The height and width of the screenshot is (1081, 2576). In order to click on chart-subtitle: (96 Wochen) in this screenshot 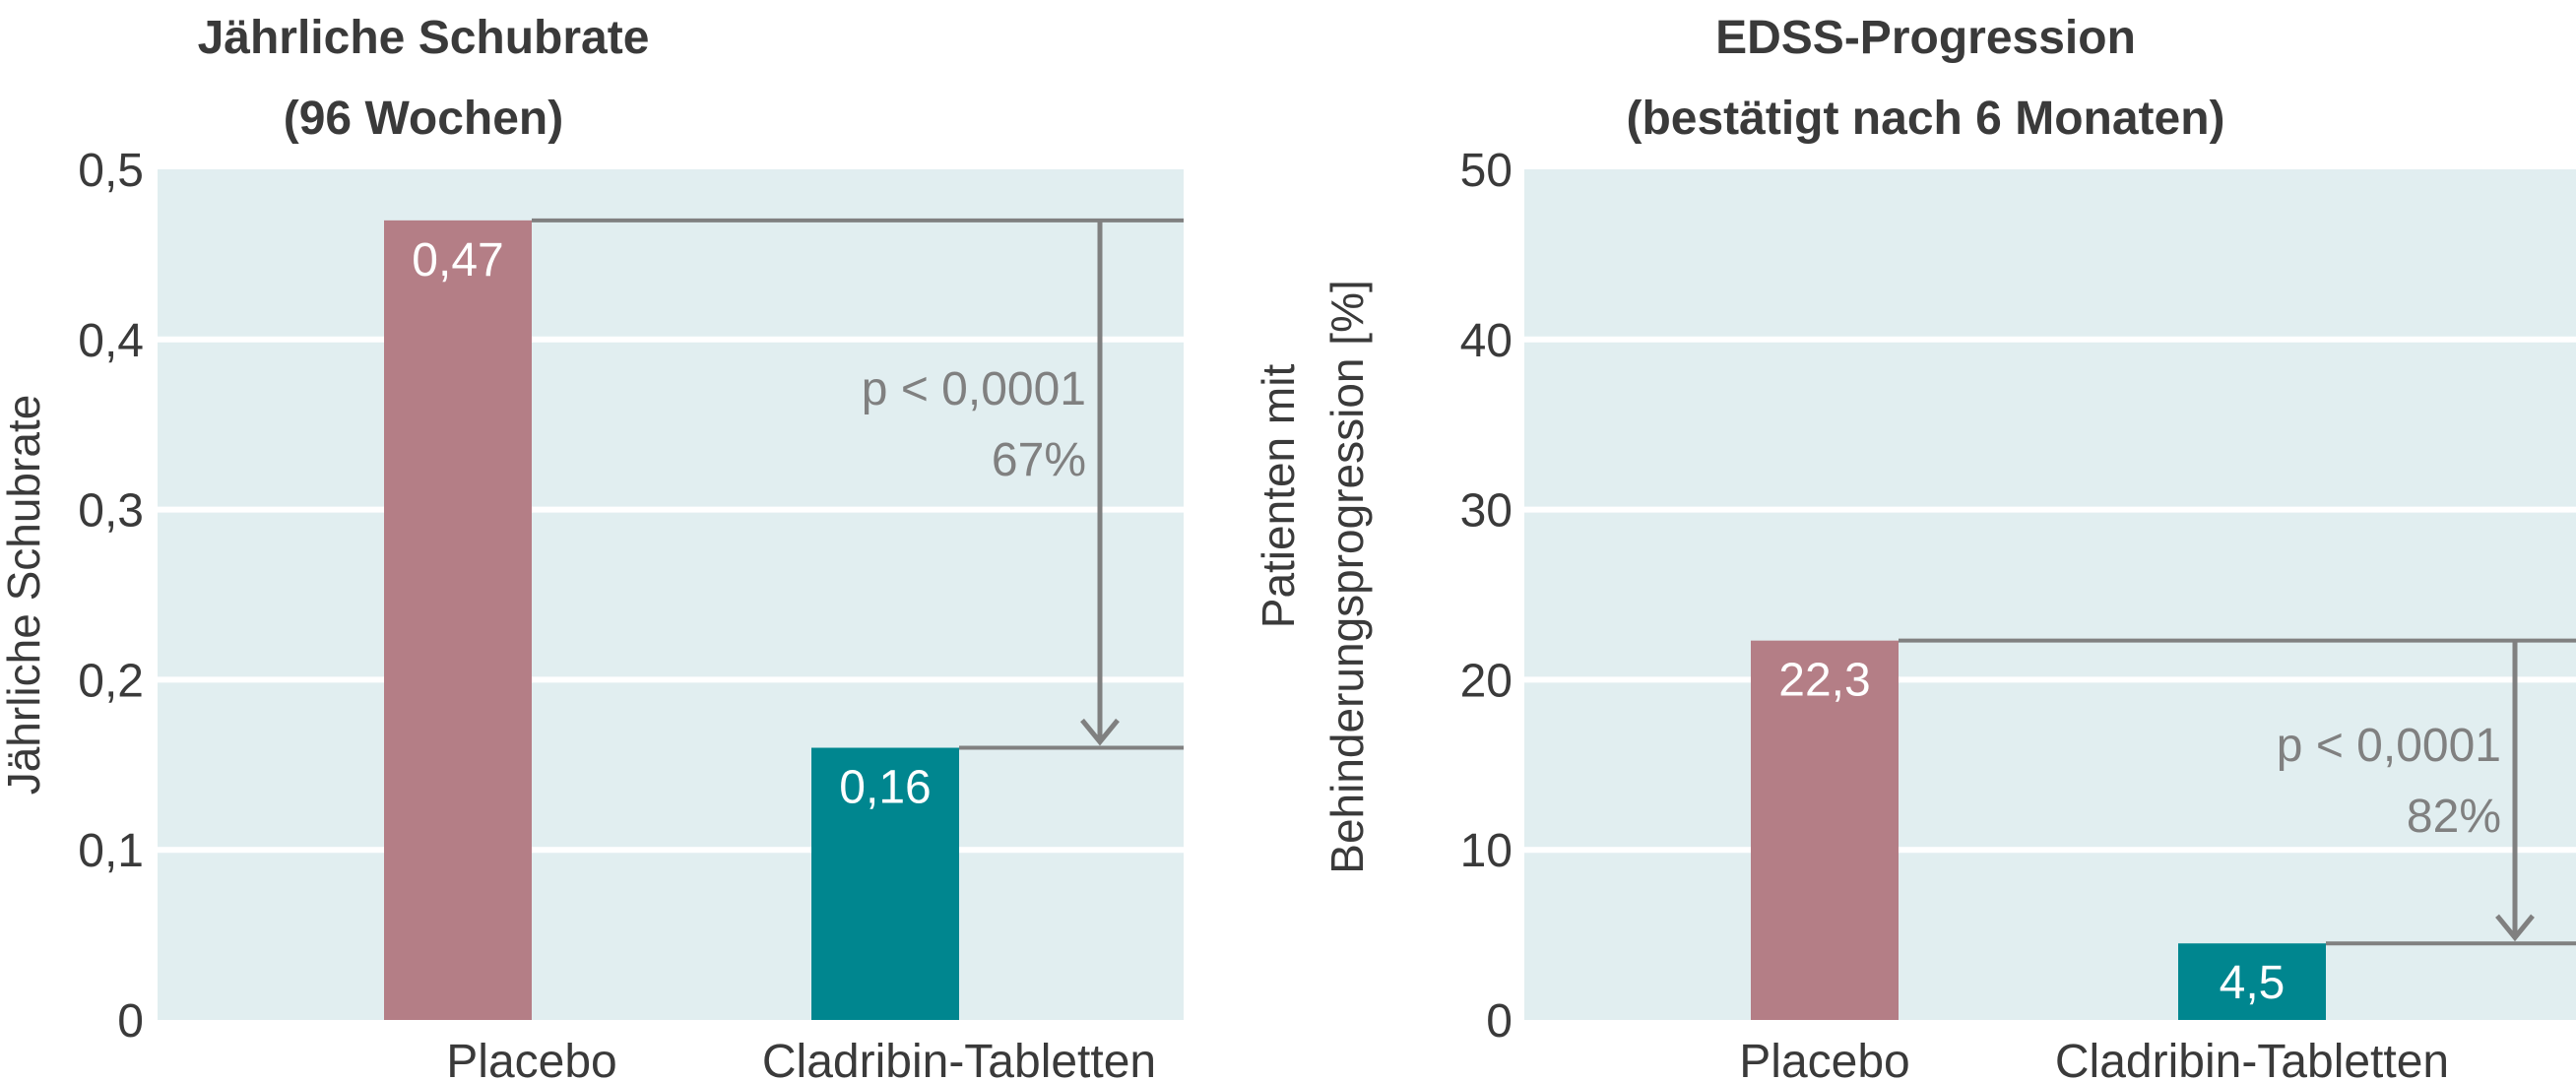, I will do `click(423, 119)`.